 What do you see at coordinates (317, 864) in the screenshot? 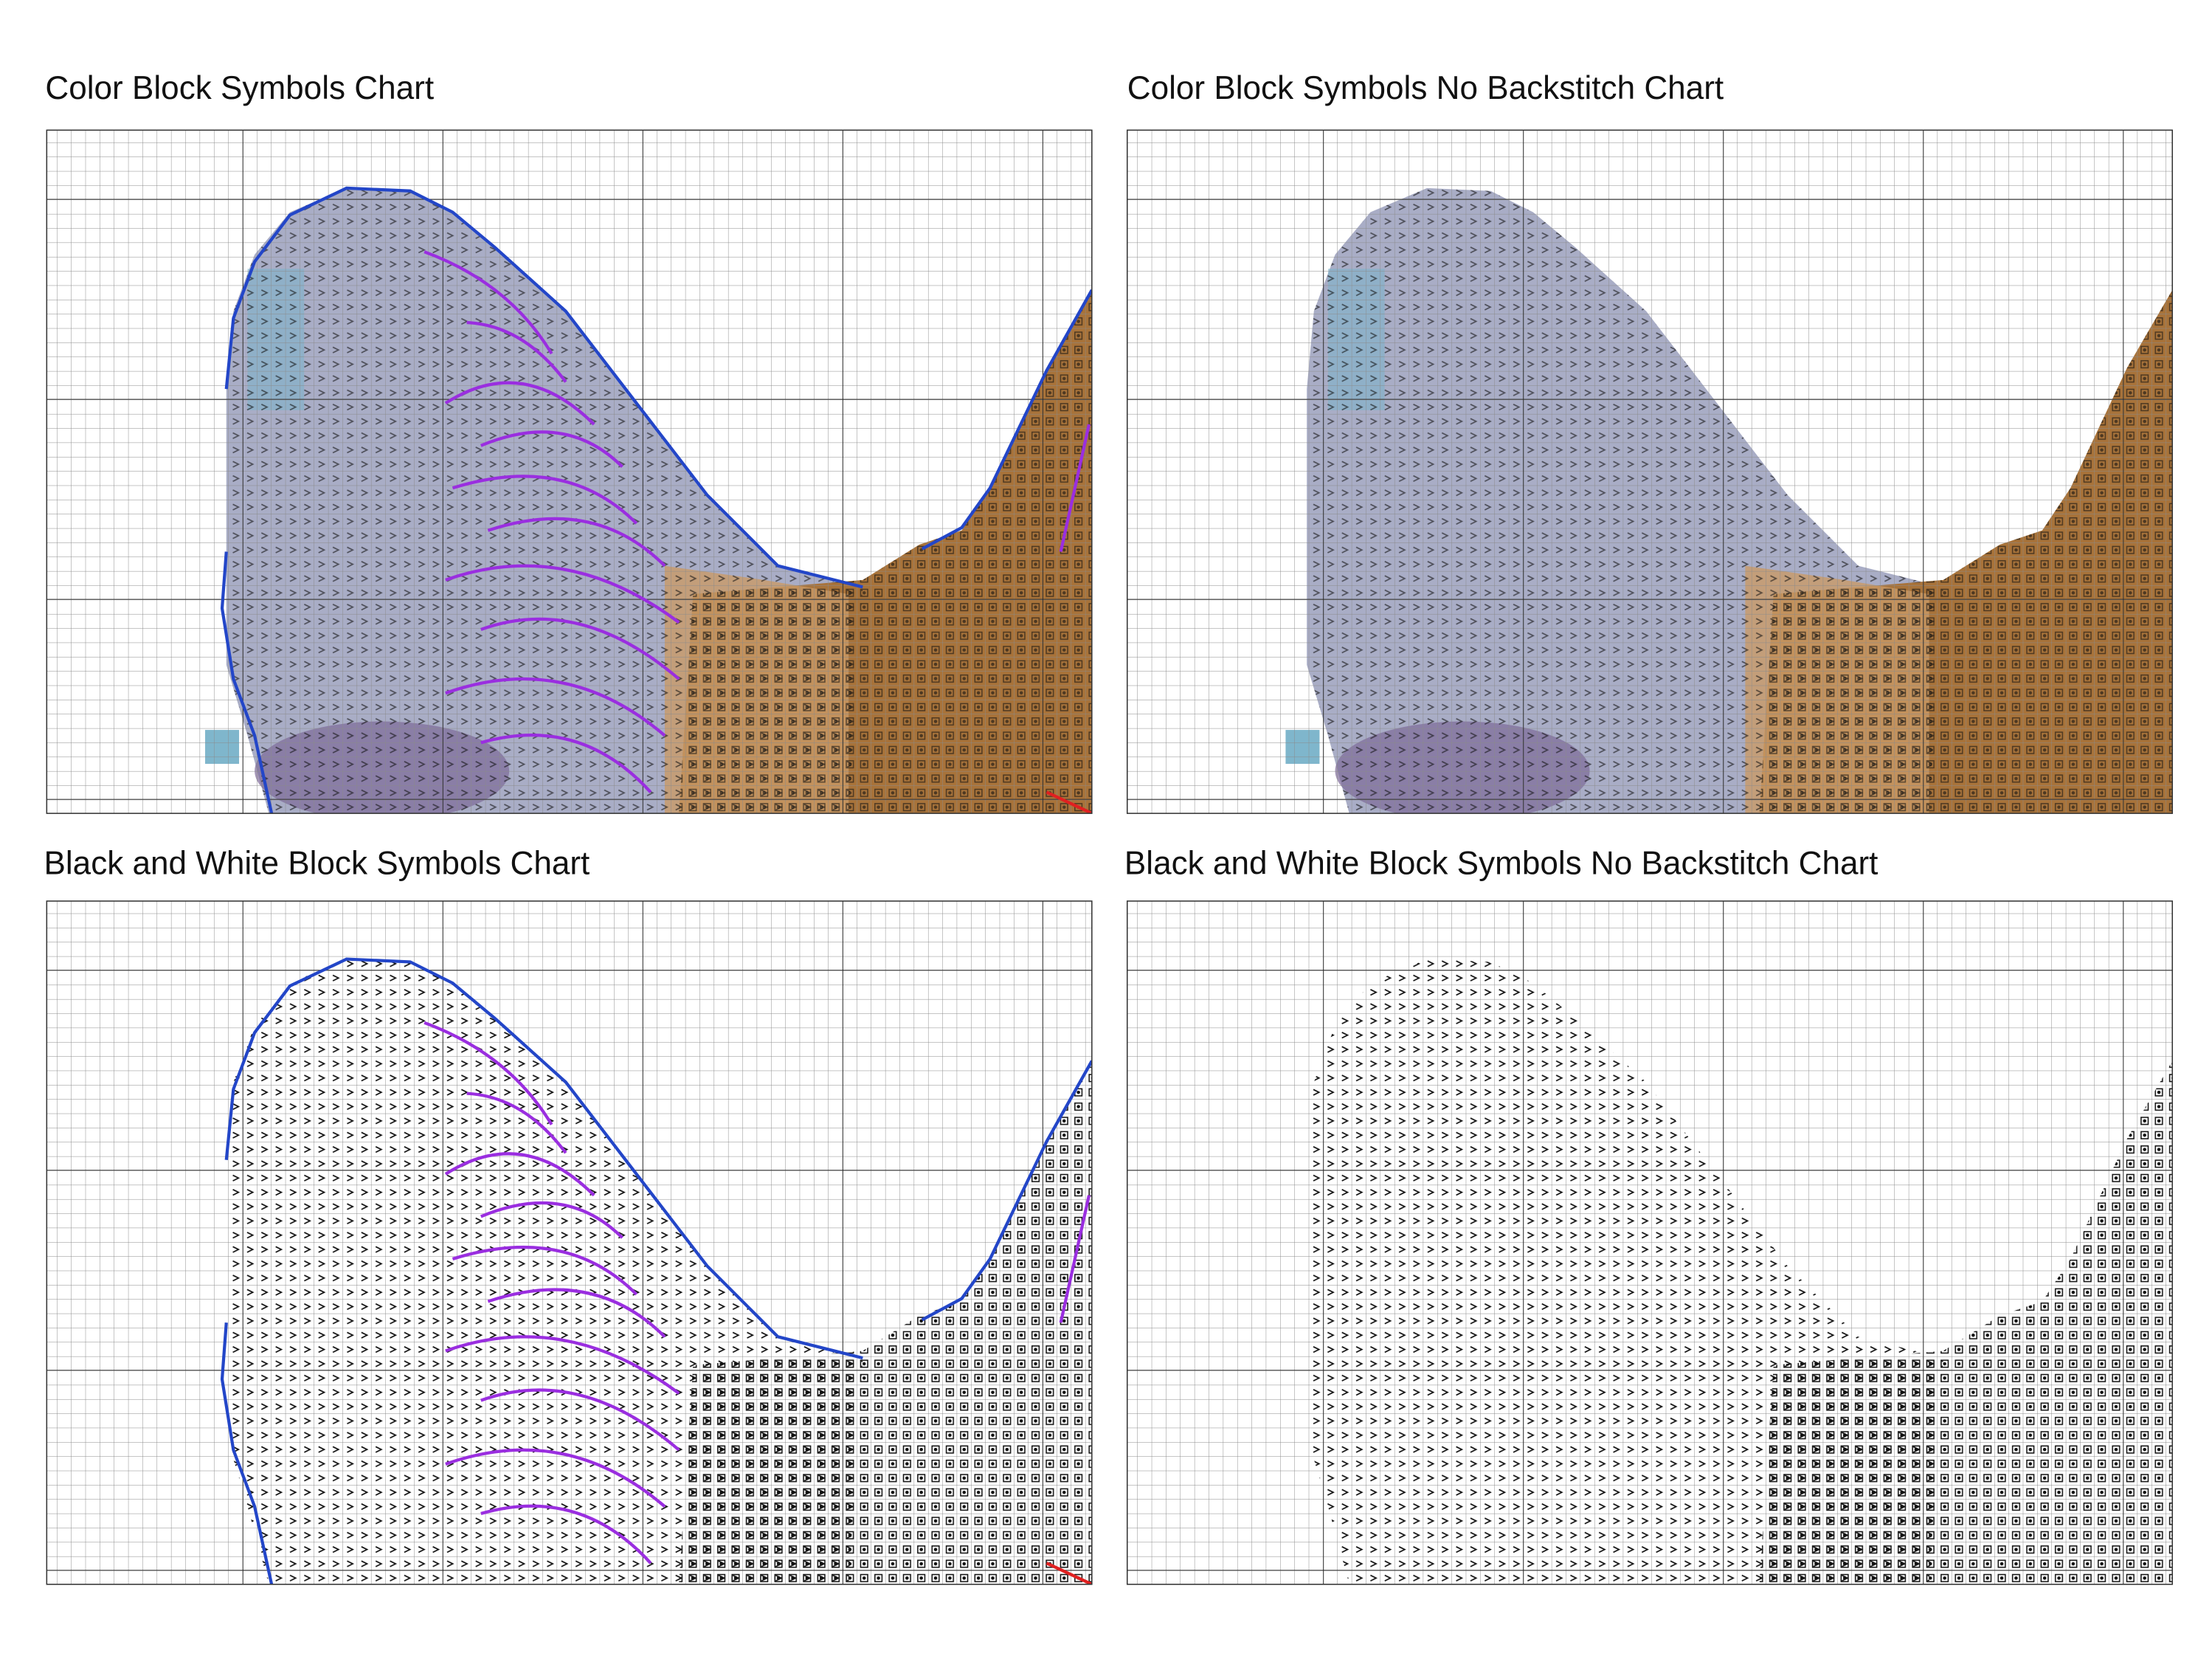
I see `panel-title: Black and White Block Symbols Chart` at bounding box center [317, 864].